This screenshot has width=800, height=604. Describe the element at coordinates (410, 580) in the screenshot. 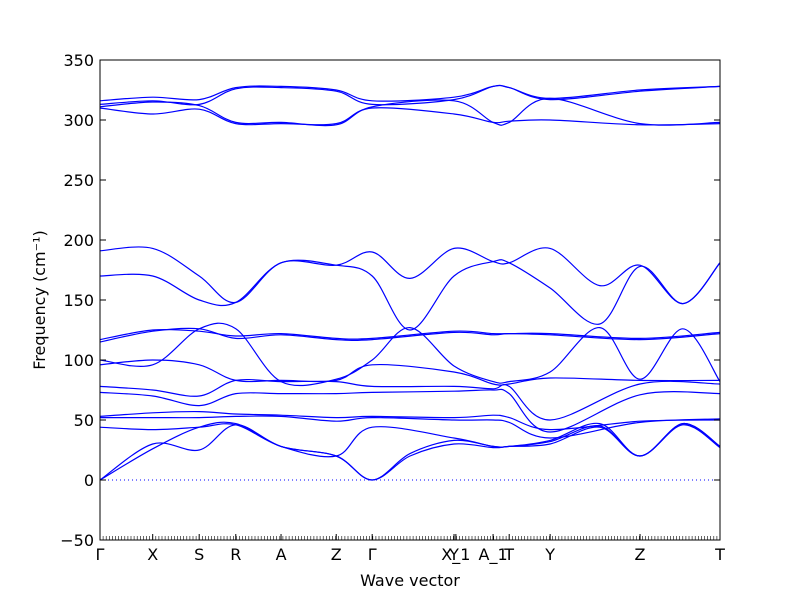

I see `x-axis-label: Wave vector` at that location.